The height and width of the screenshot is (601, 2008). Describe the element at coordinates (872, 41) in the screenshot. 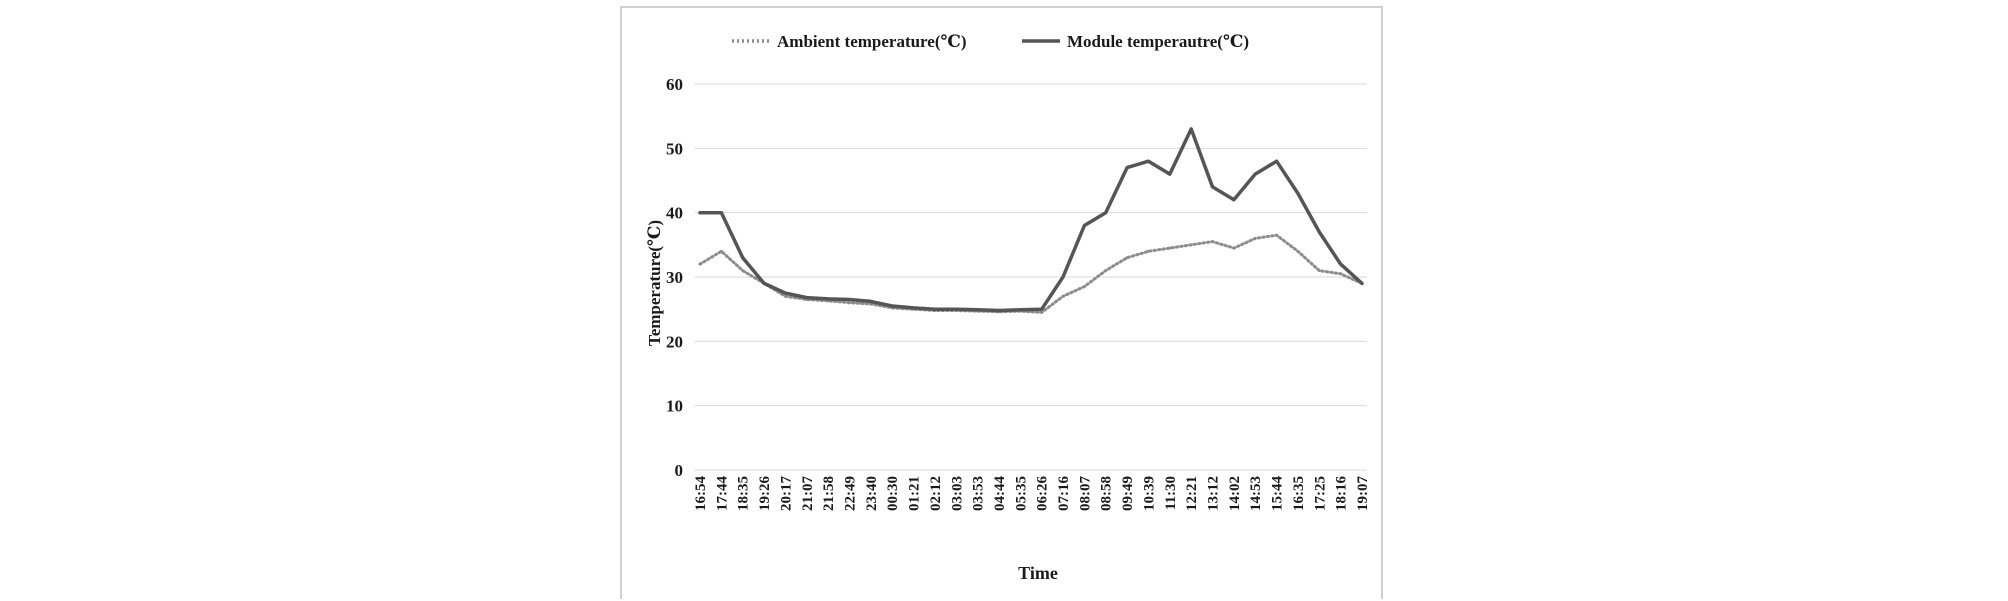

I see `legend-label: Ambient temperature(℃)` at that location.